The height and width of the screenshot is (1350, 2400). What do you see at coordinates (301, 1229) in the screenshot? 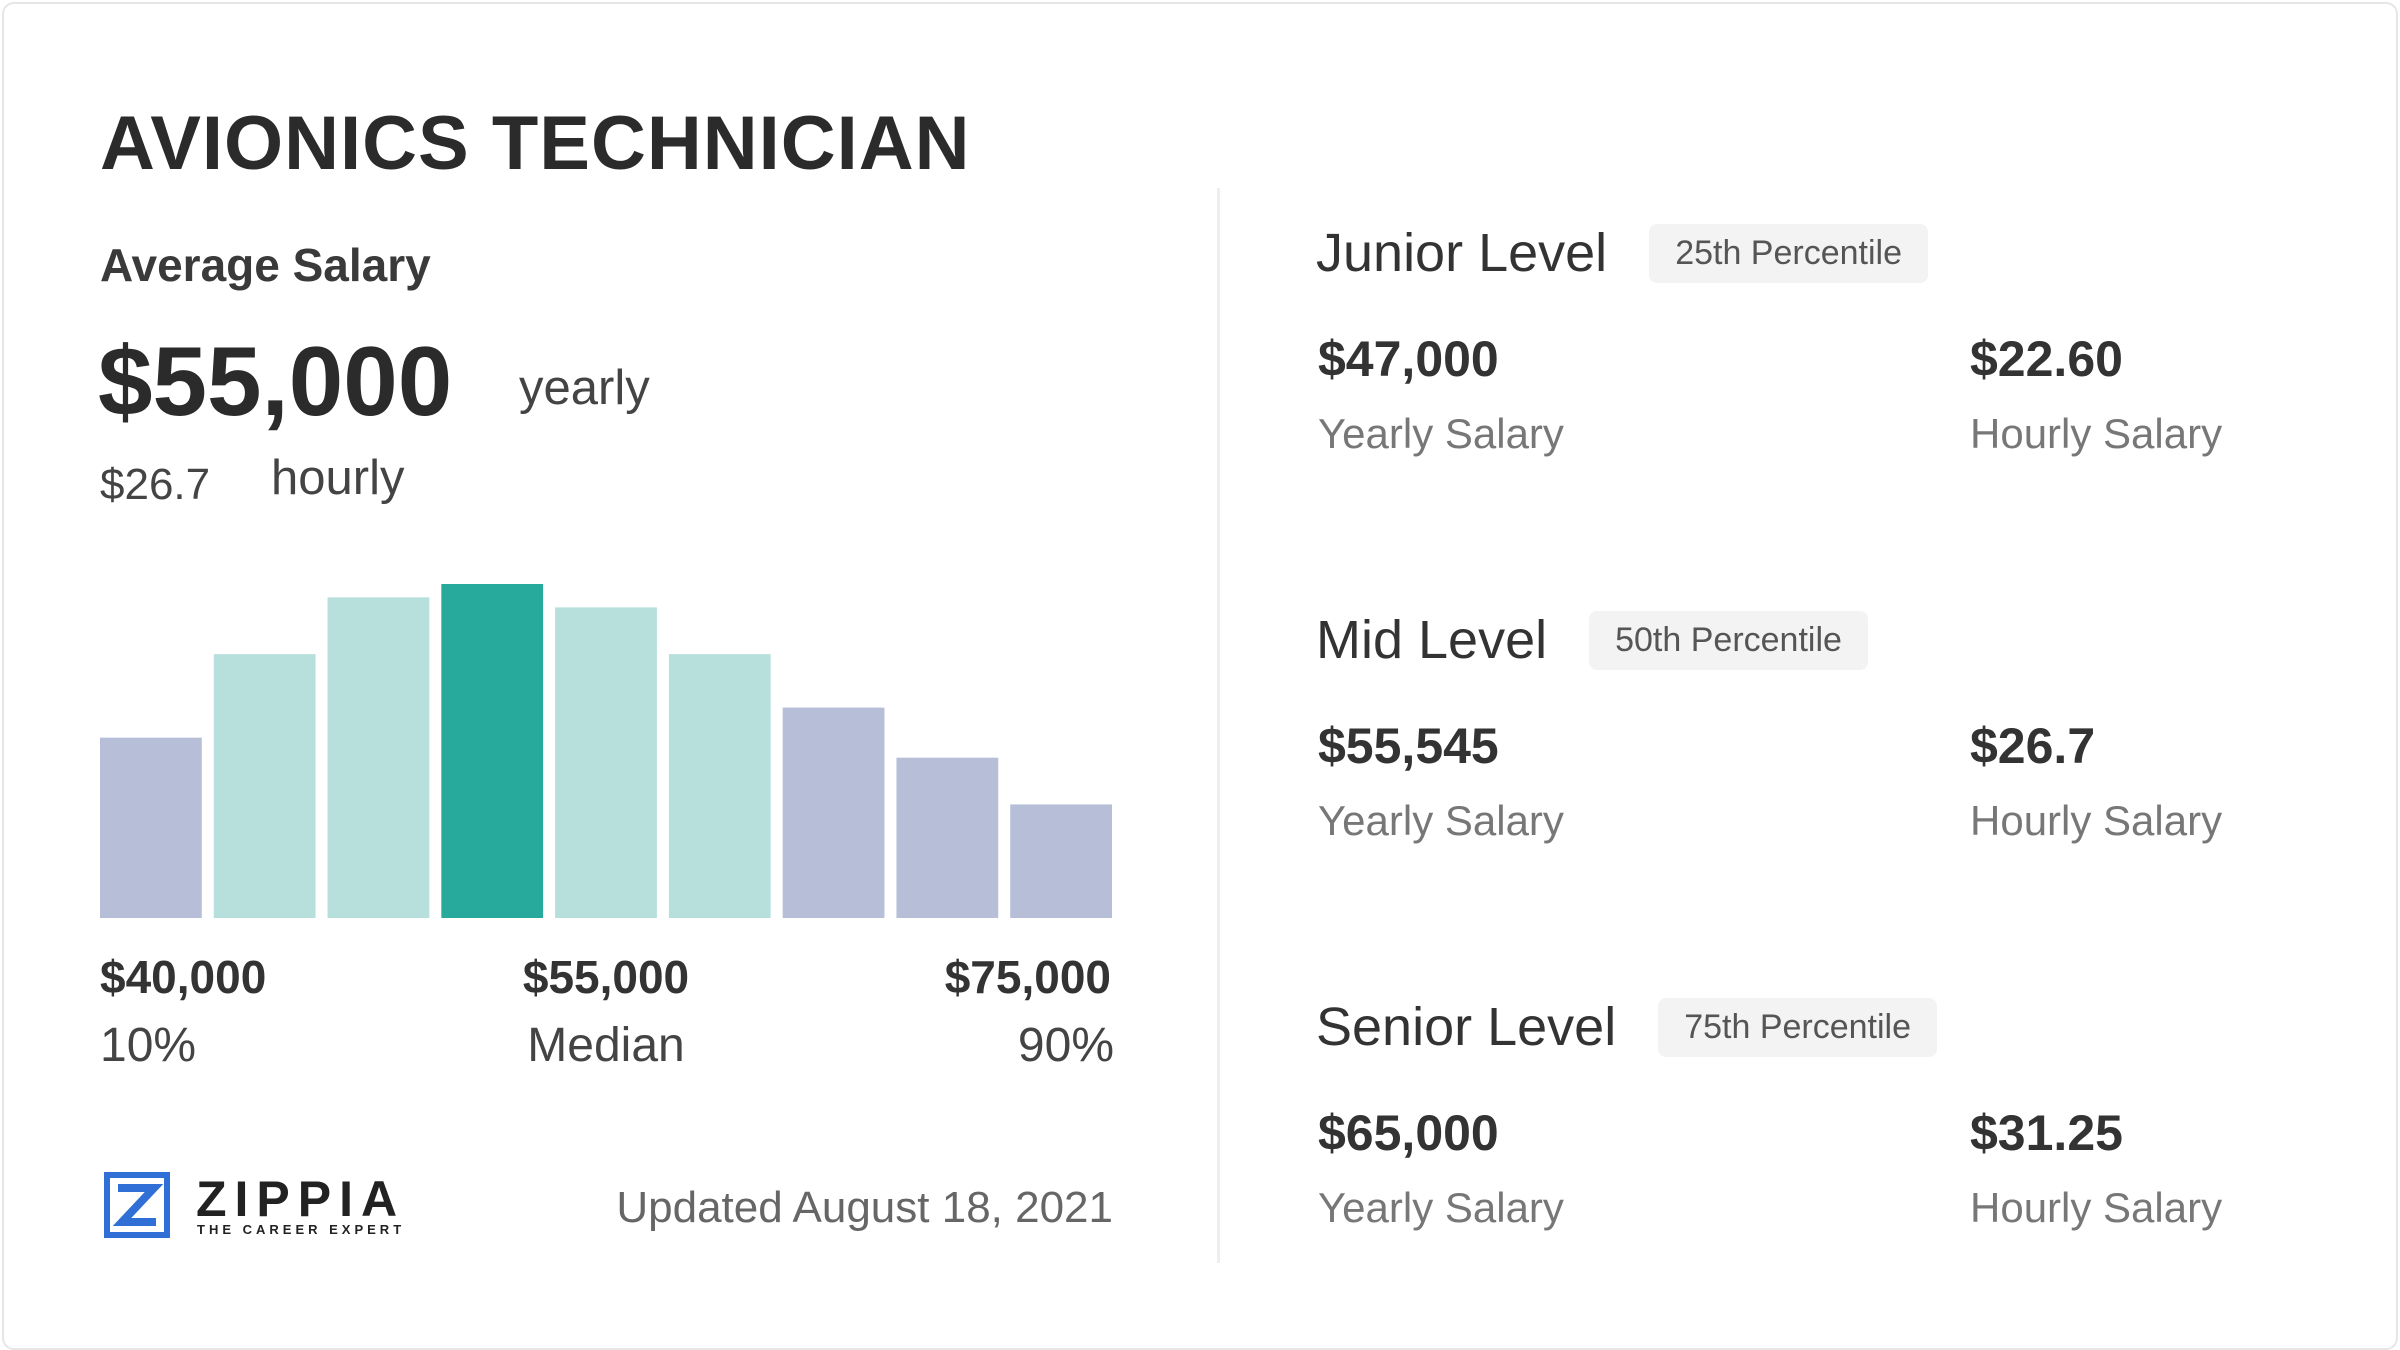
I see `logo-tagline: THE CAREER EXPERT` at bounding box center [301, 1229].